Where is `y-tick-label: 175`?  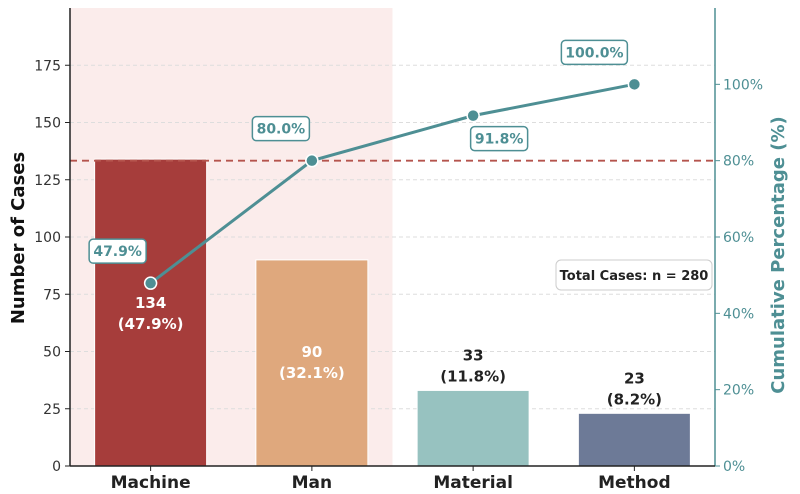
y-tick-label: 175 is located at coordinates (47, 66).